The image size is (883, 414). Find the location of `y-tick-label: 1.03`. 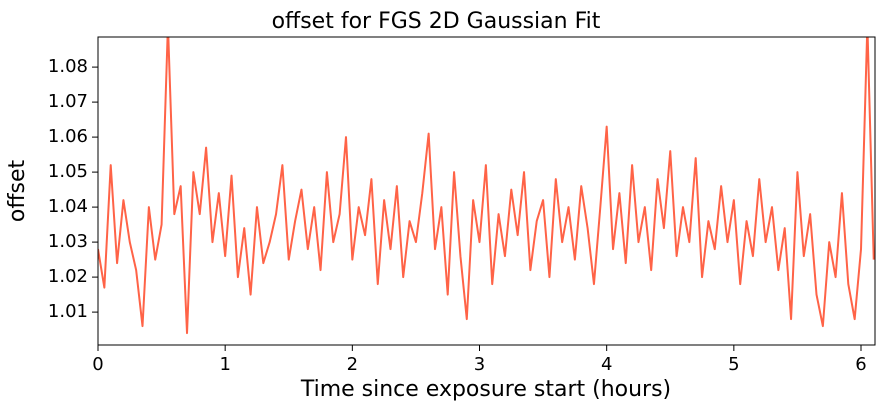

y-tick-label: 1.03 is located at coordinates (68, 241).